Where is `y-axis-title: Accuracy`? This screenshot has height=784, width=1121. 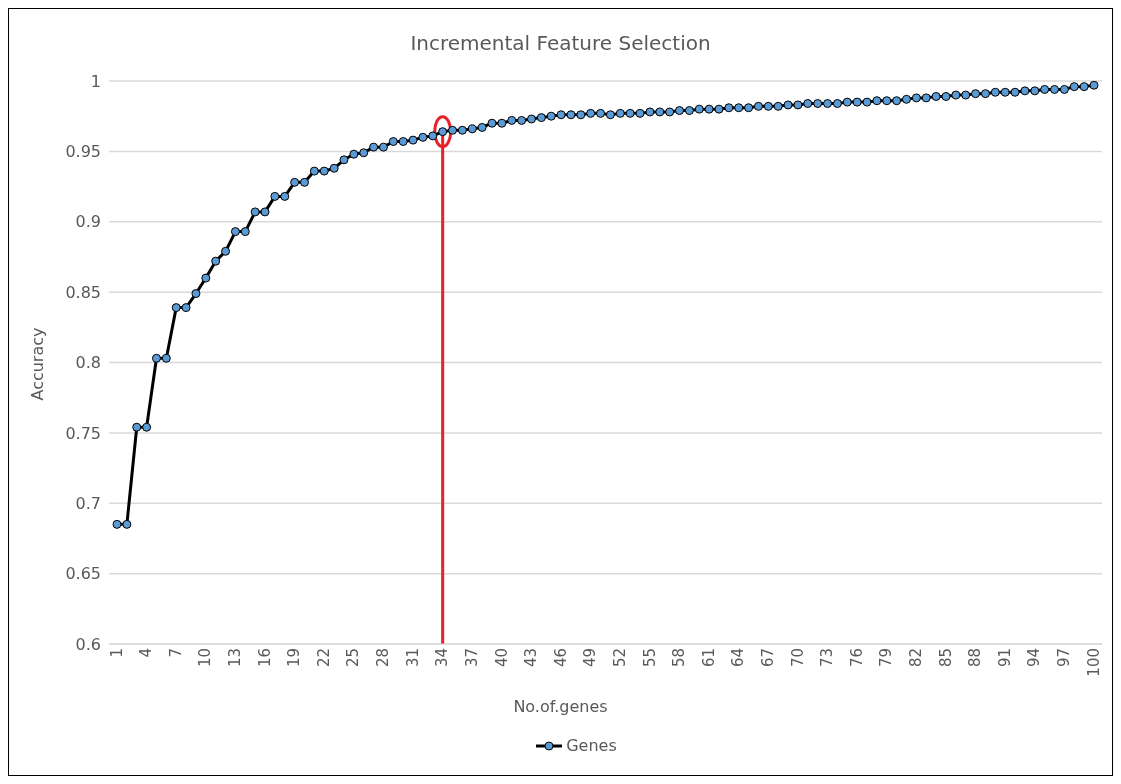 y-axis-title: Accuracy is located at coordinates (37, 364).